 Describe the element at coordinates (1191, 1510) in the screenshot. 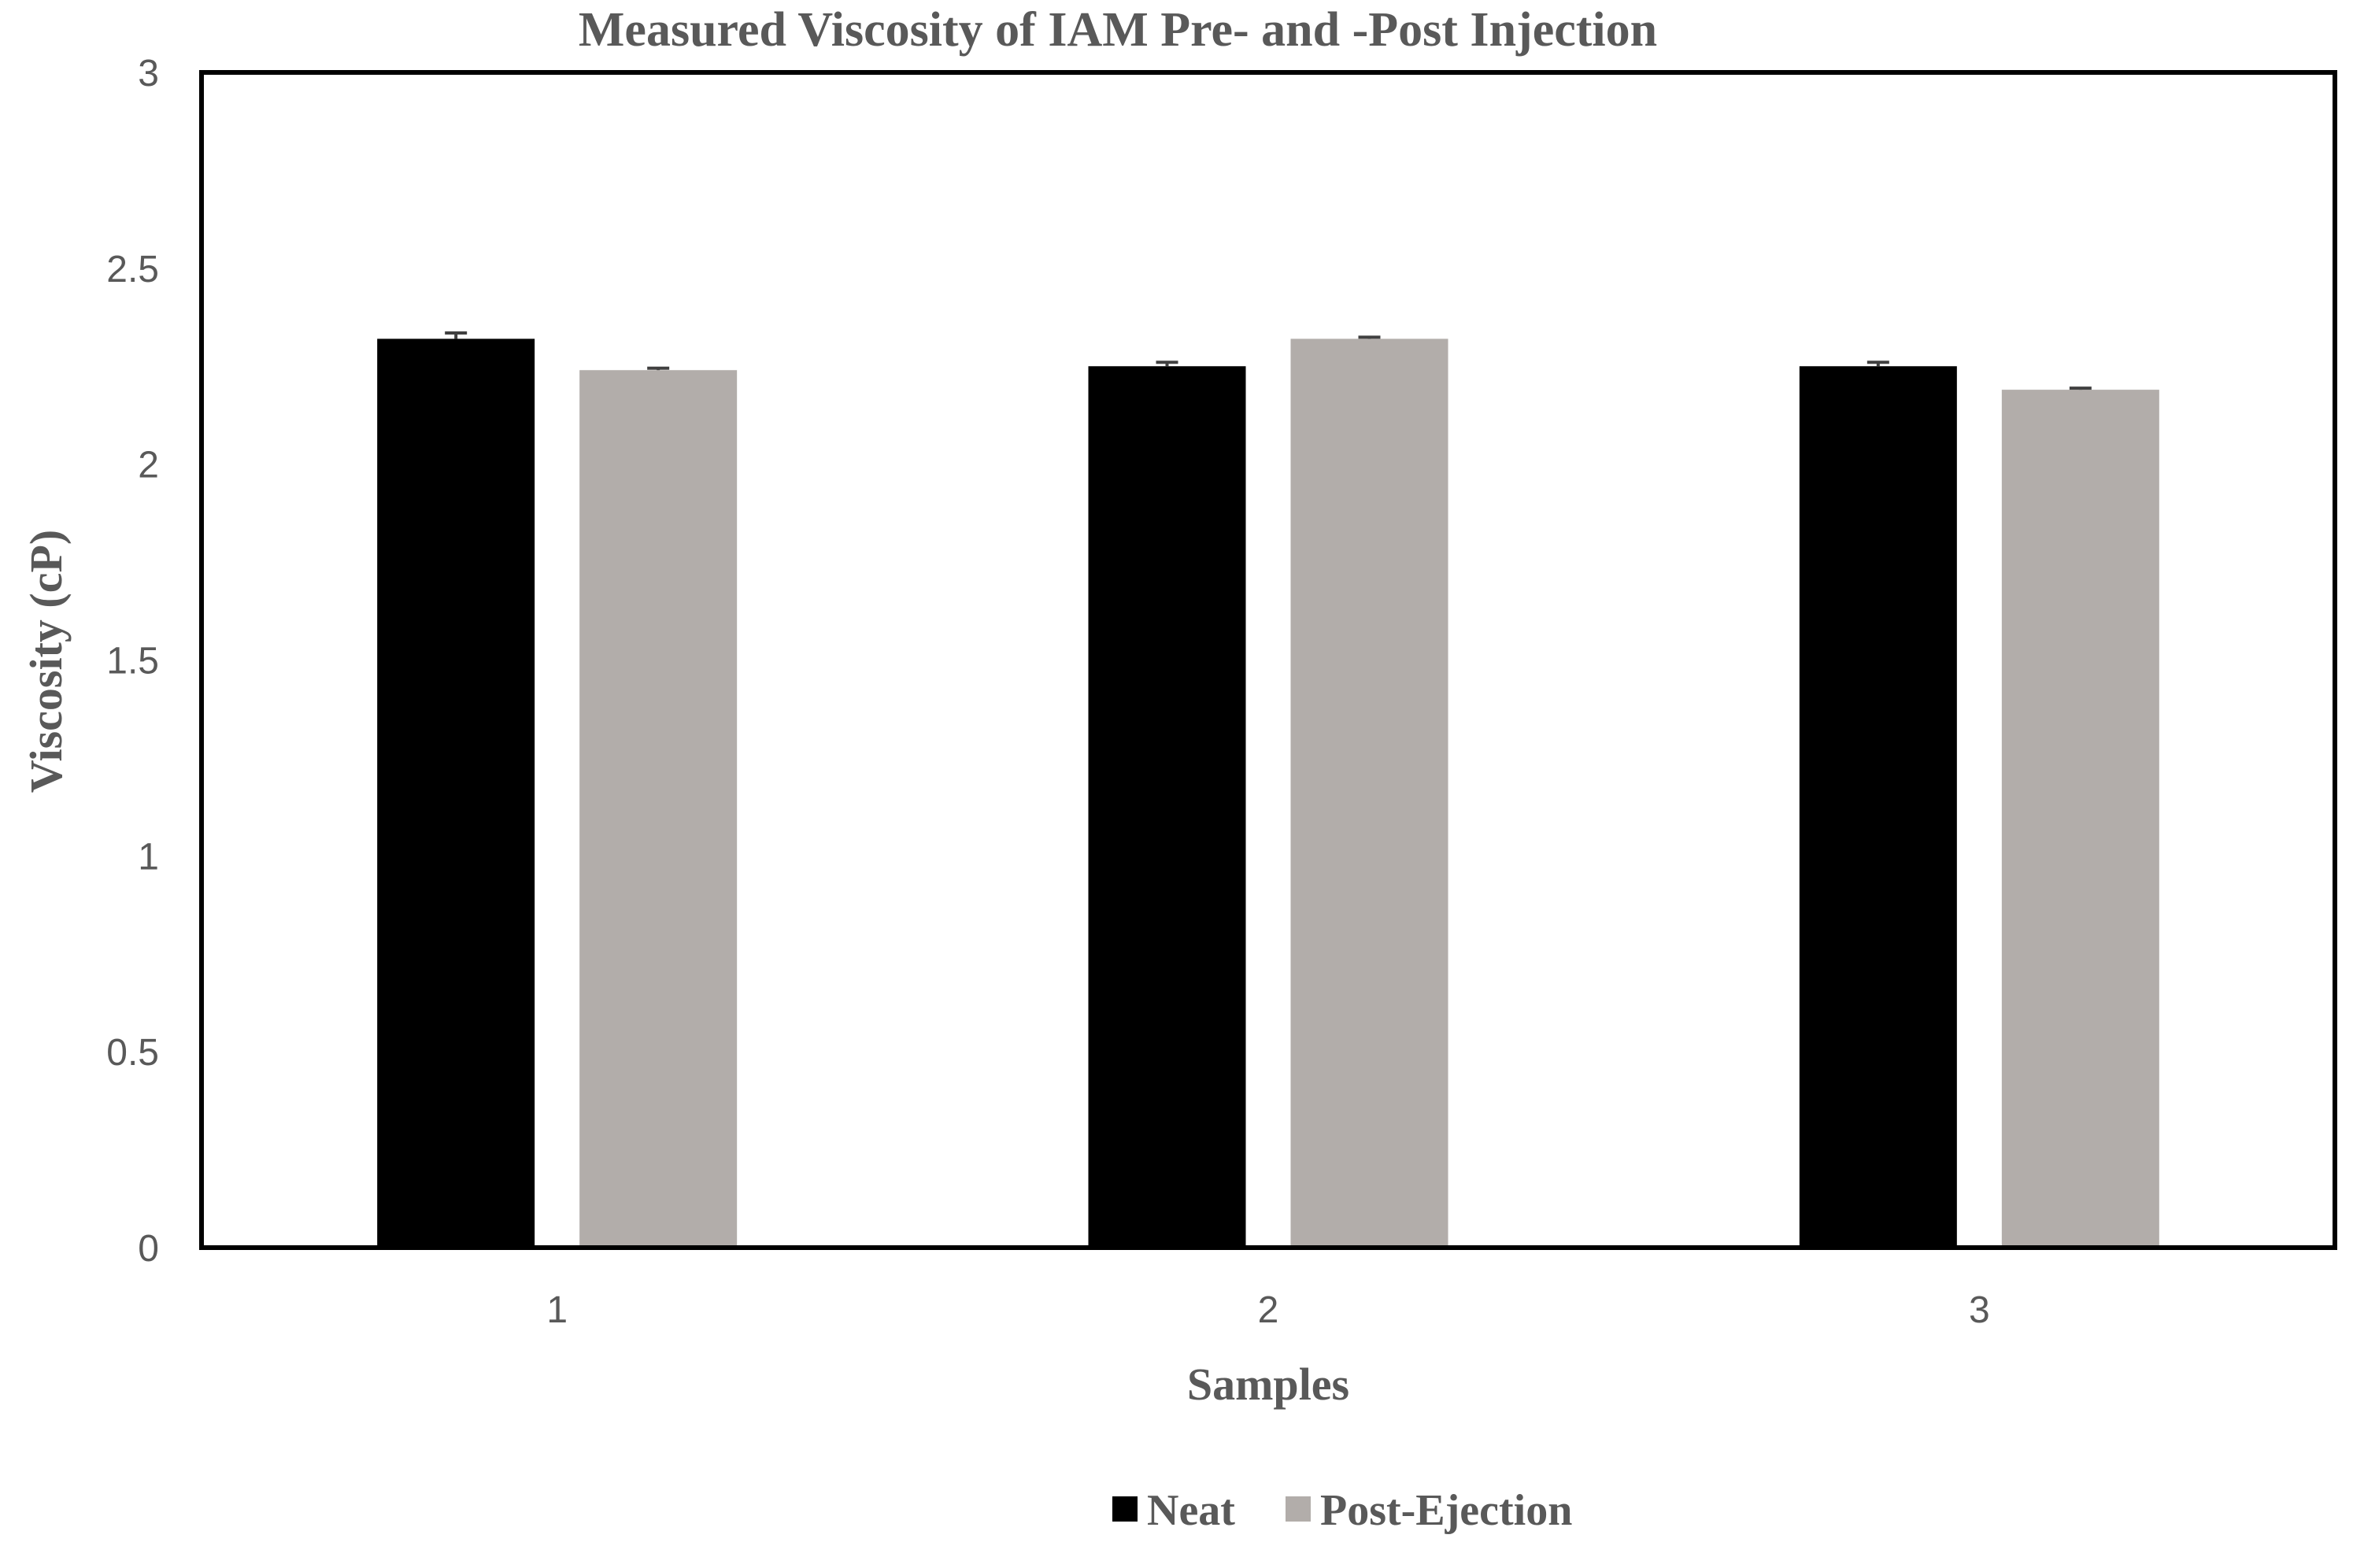

I see `legend-label: Neat` at that location.